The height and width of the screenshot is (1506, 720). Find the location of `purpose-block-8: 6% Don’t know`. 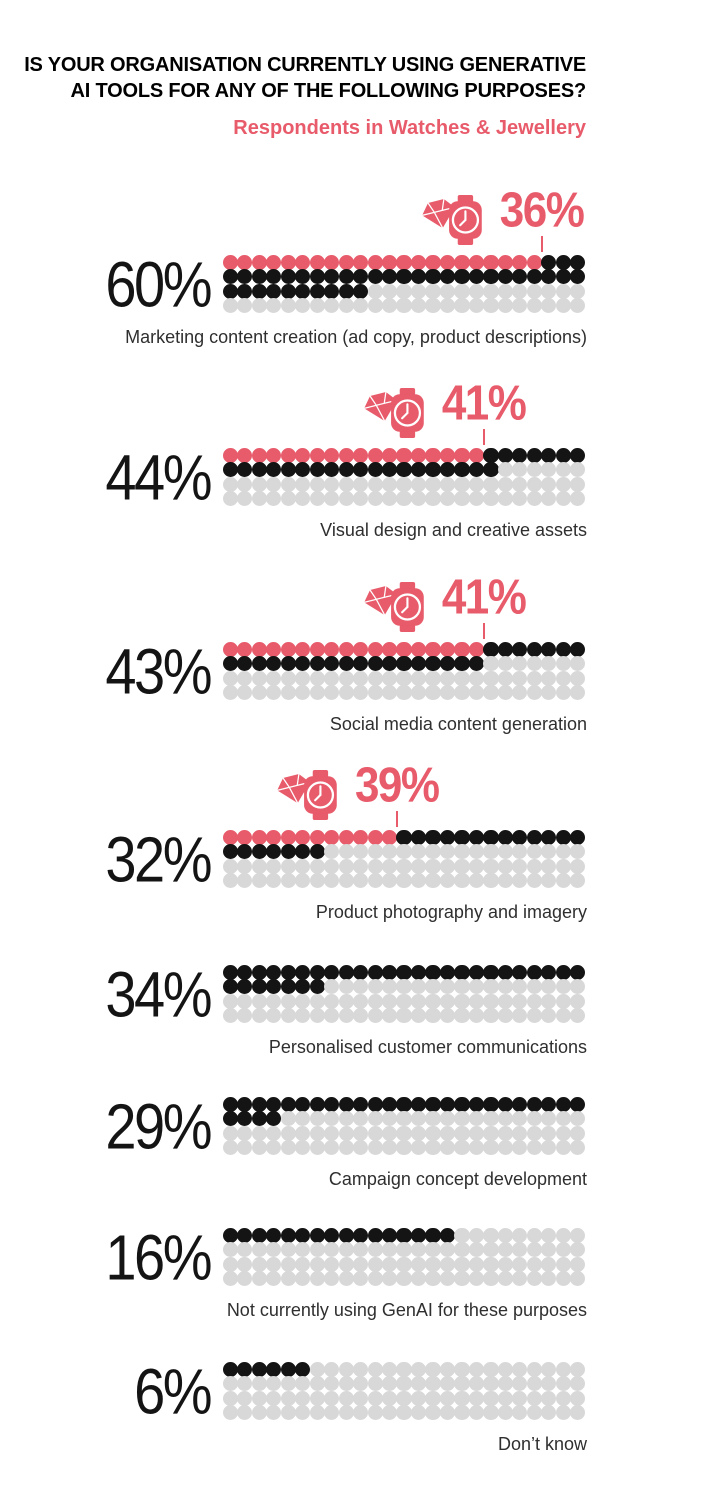

purpose-block-8: 6% Don’t know is located at coordinates (360, 1425).